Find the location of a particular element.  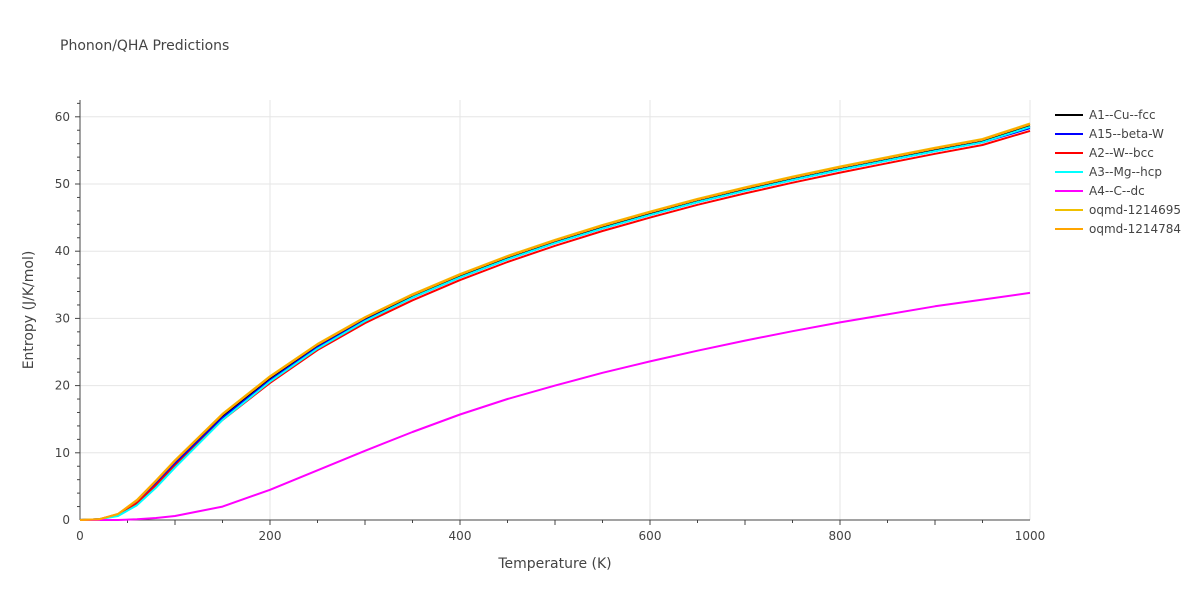

legend-label: A15--beta-W is located at coordinates (1126, 134).